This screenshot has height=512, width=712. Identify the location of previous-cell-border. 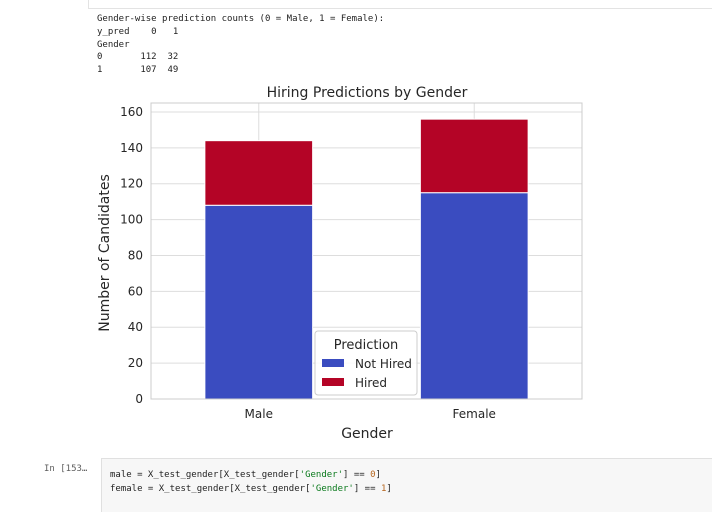
(400, 4).